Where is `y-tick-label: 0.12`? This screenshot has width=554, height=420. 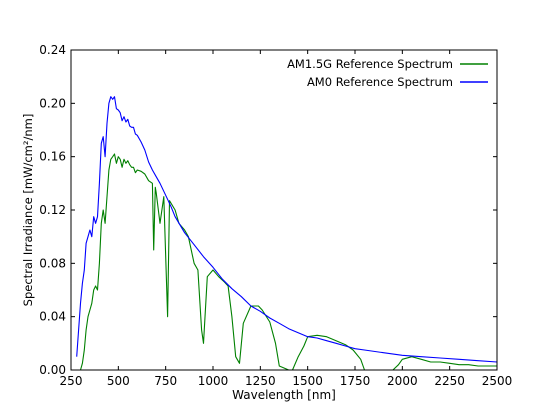 y-tick-label: 0.12 is located at coordinates (52, 210).